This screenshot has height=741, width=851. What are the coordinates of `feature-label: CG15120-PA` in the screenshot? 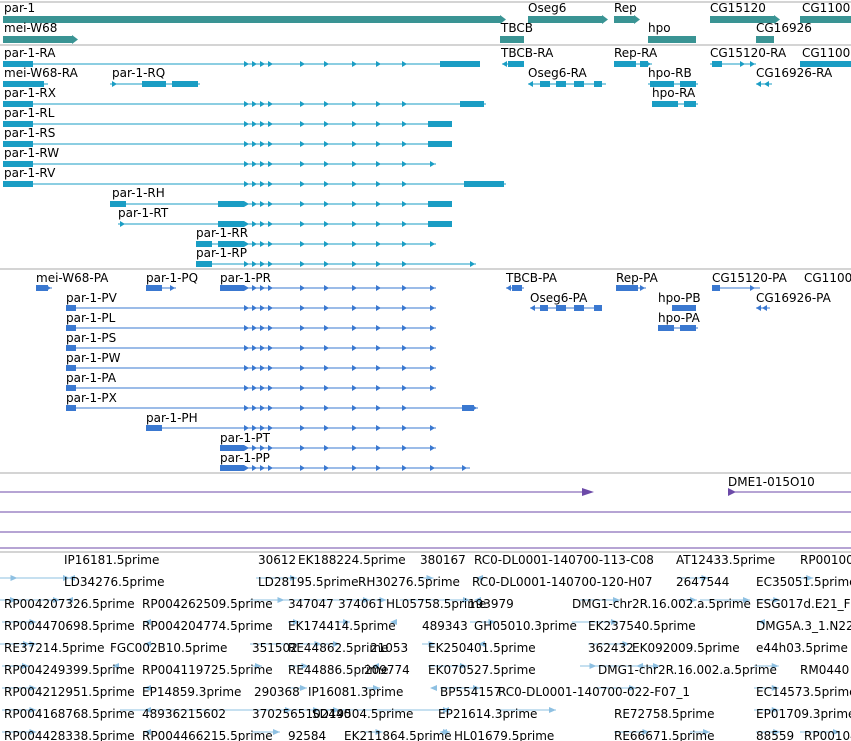 It's located at (750, 278).